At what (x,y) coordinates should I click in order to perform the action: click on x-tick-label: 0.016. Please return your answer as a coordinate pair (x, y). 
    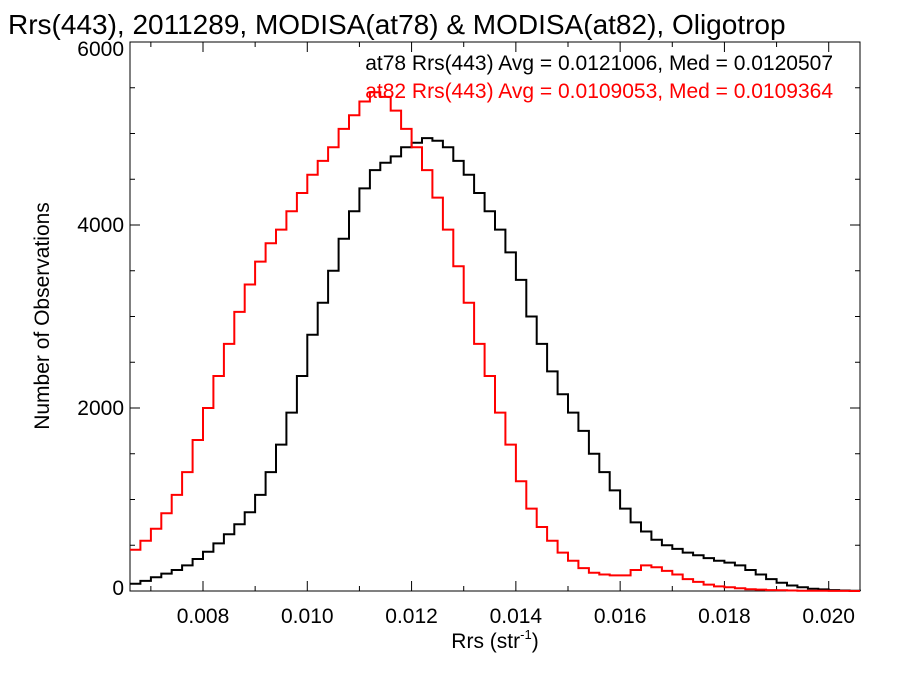
    Looking at the image, I should click on (620, 616).